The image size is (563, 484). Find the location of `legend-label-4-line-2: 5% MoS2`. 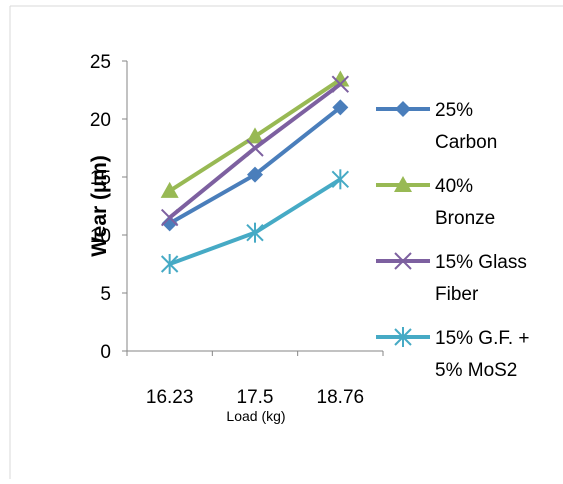

legend-label-4-line-2: 5% MoS2 is located at coordinates (476, 370).